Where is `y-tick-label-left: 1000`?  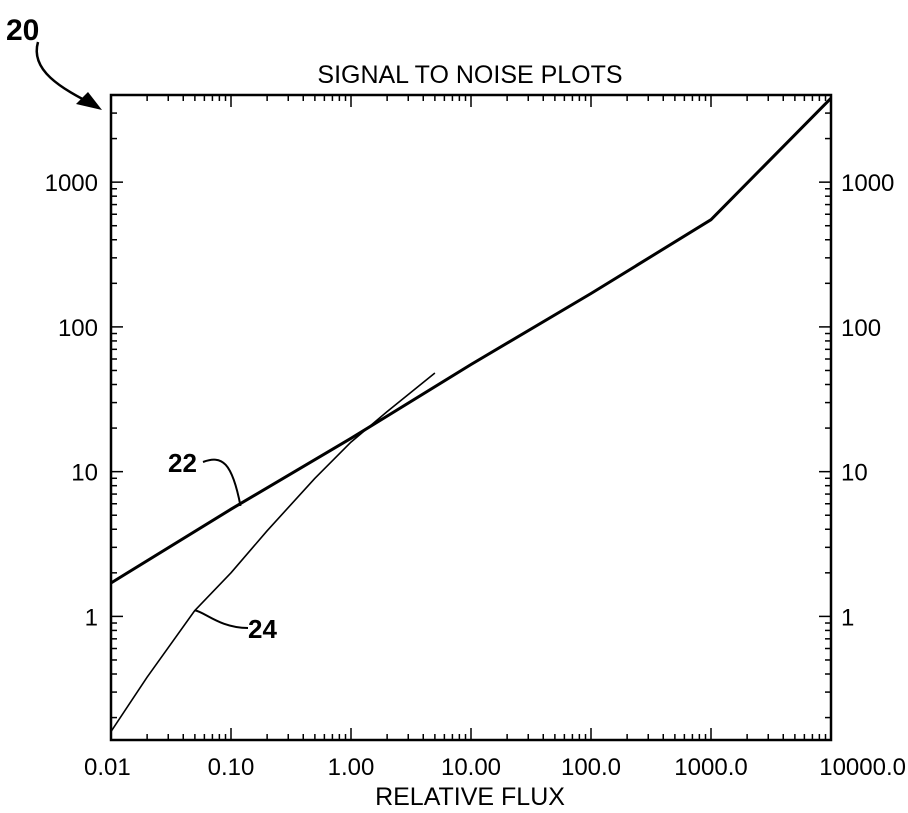 y-tick-label-left: 1000 is located at coordinates (71, 183).